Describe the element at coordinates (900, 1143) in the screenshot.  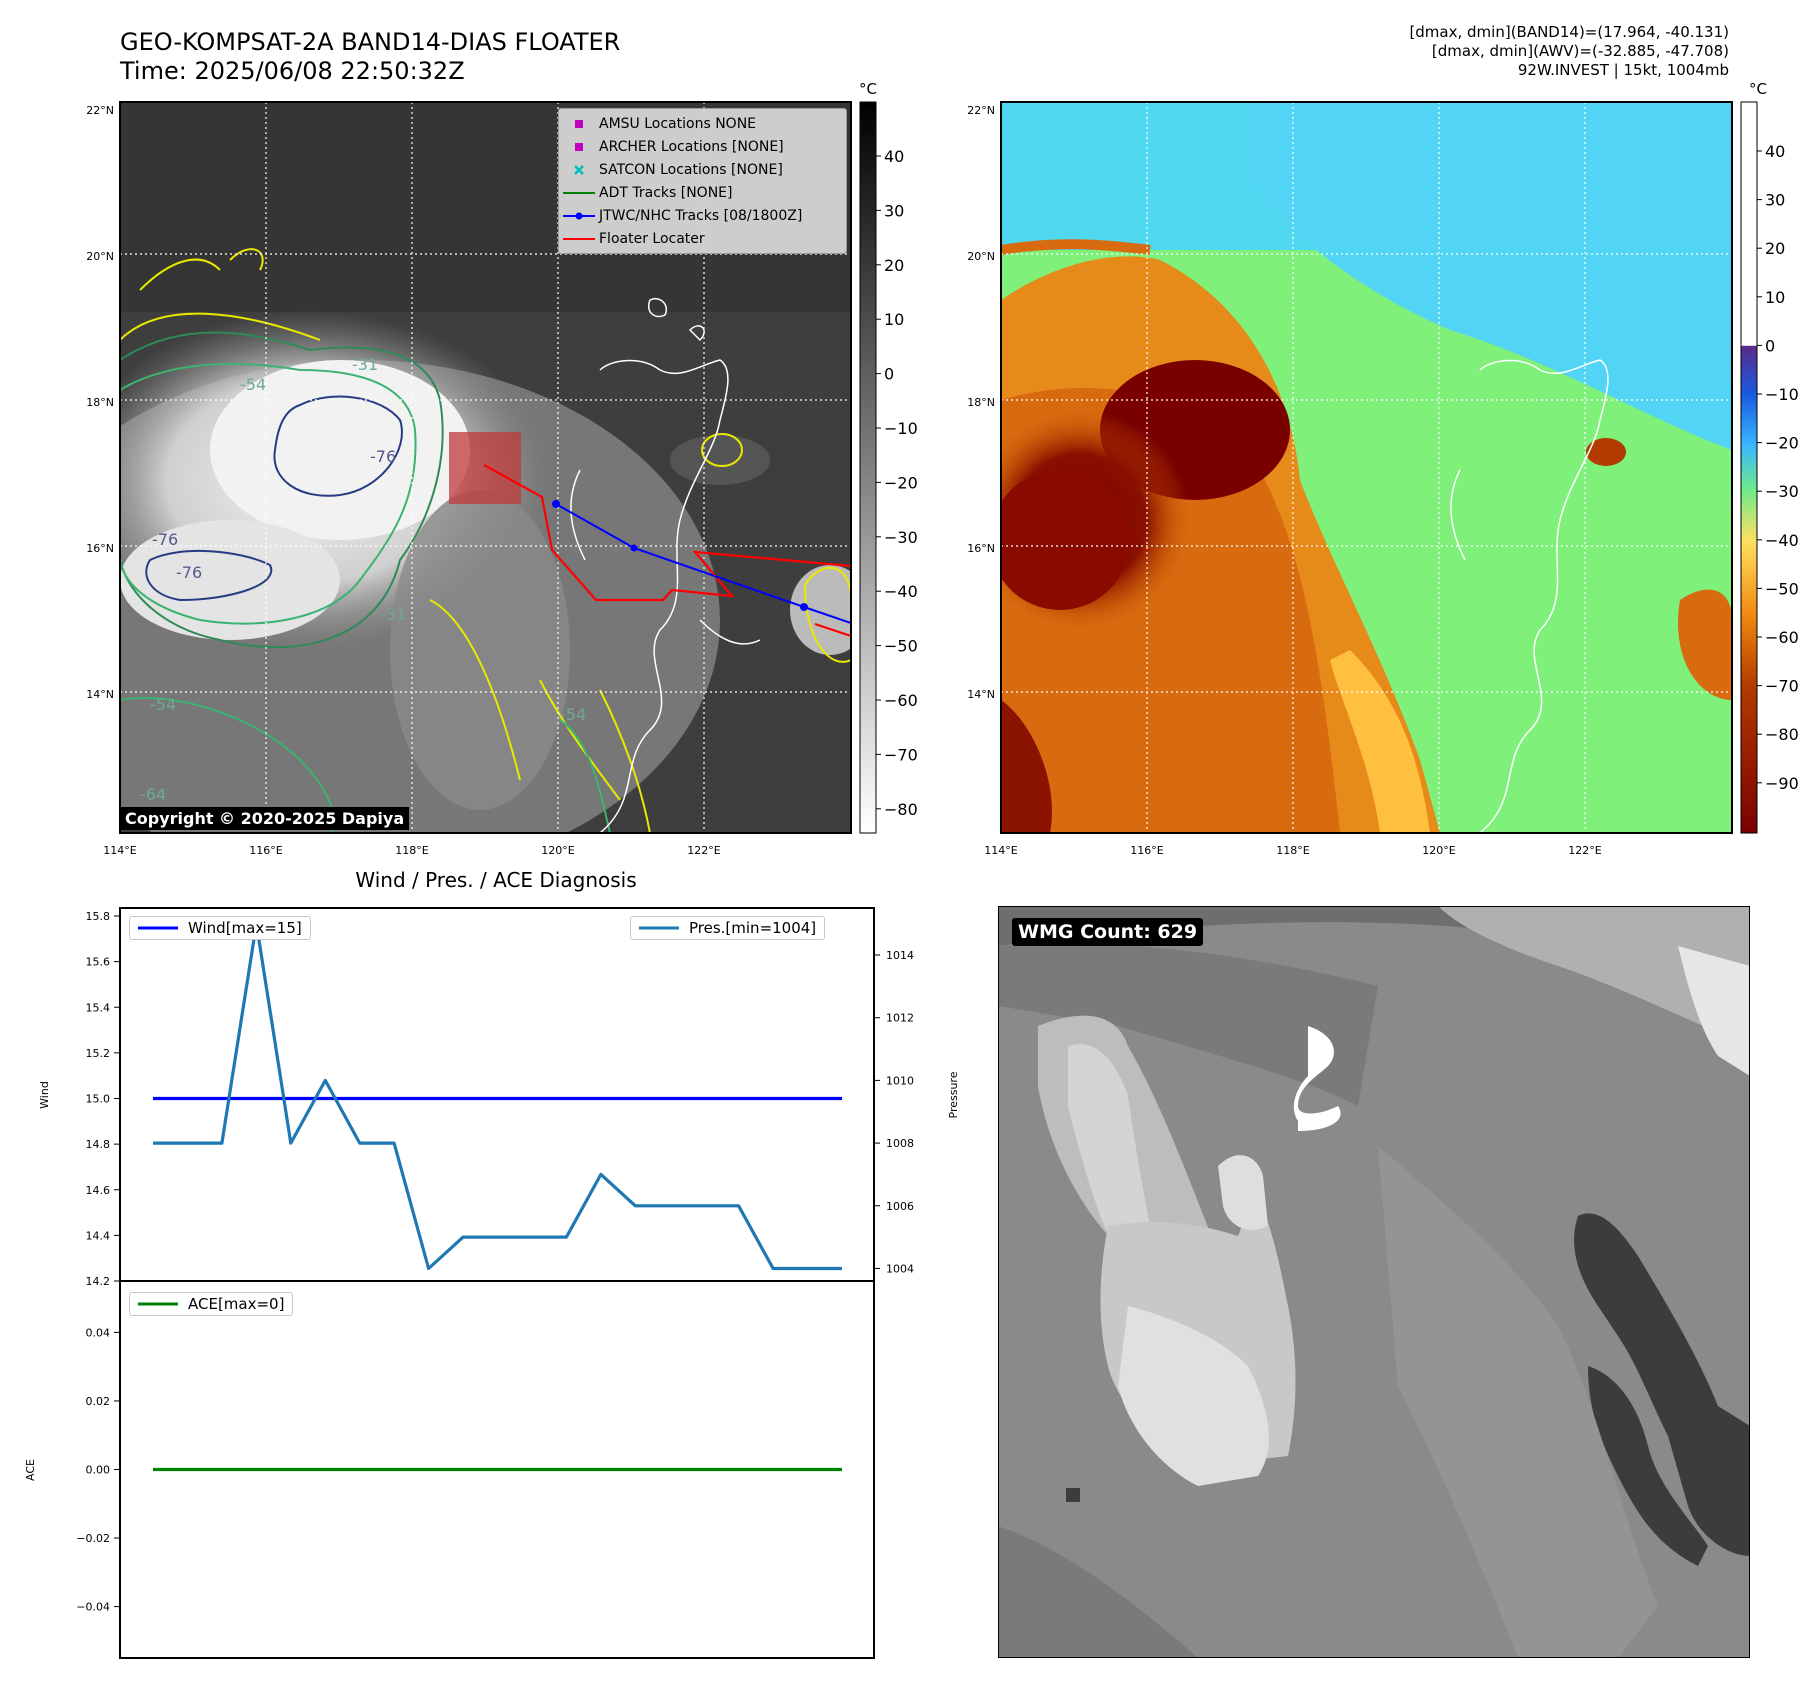
I see `pressure-y-tick-label: 1008` at that location.